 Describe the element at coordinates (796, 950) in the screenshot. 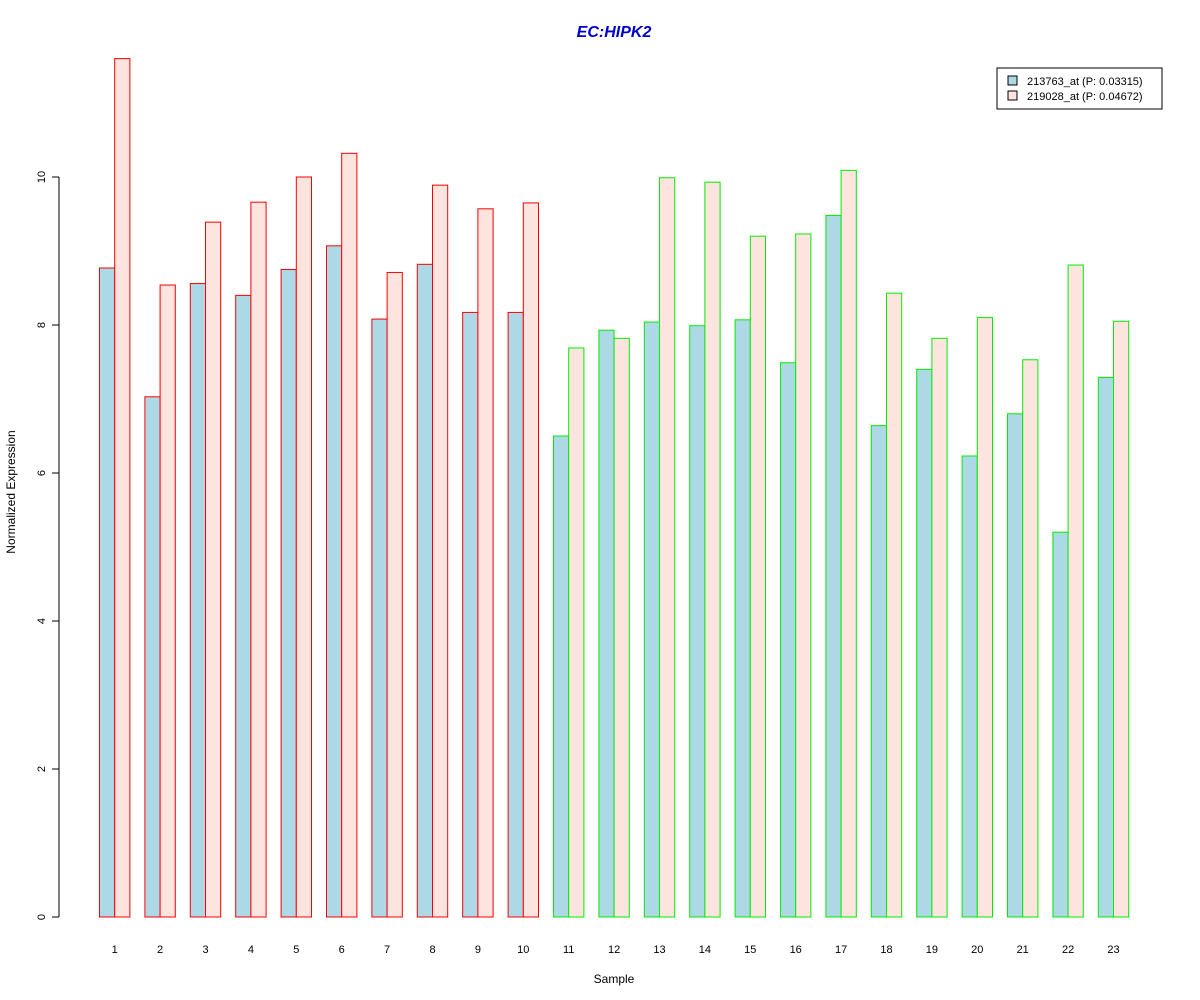

I see `x-tick-label: 16` at that location.